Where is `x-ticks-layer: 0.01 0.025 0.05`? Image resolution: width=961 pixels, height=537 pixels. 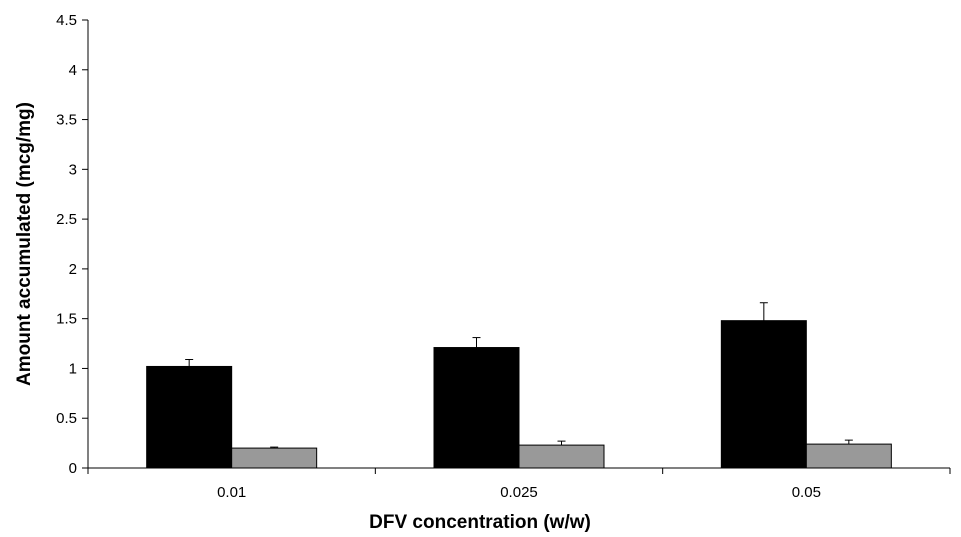 x-ticks-layer: 0.01 0.025 0.05 is located at coordinates (519, 484).